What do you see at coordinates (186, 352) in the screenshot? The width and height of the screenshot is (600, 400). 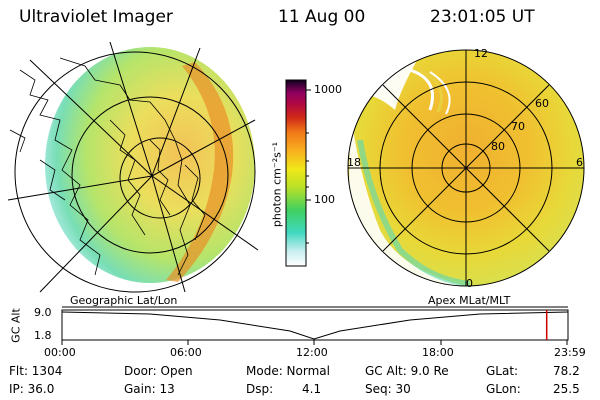 I see `altitude-xtick-0600: 06:00` at bounding box center [186, 352].